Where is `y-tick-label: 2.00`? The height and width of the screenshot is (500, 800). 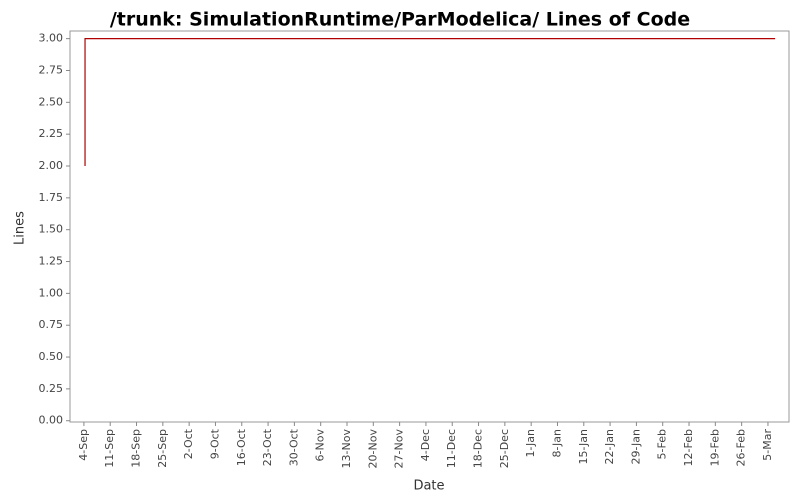
y-tick-label: 2.00 is located at coordinates (51, 165).